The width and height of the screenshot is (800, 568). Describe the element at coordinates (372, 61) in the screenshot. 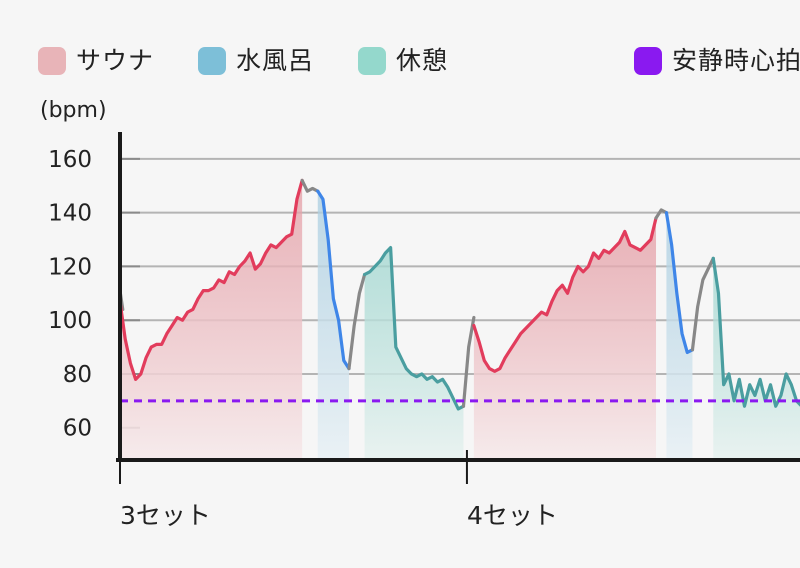

I see `legend-swatch-rest` at that location.